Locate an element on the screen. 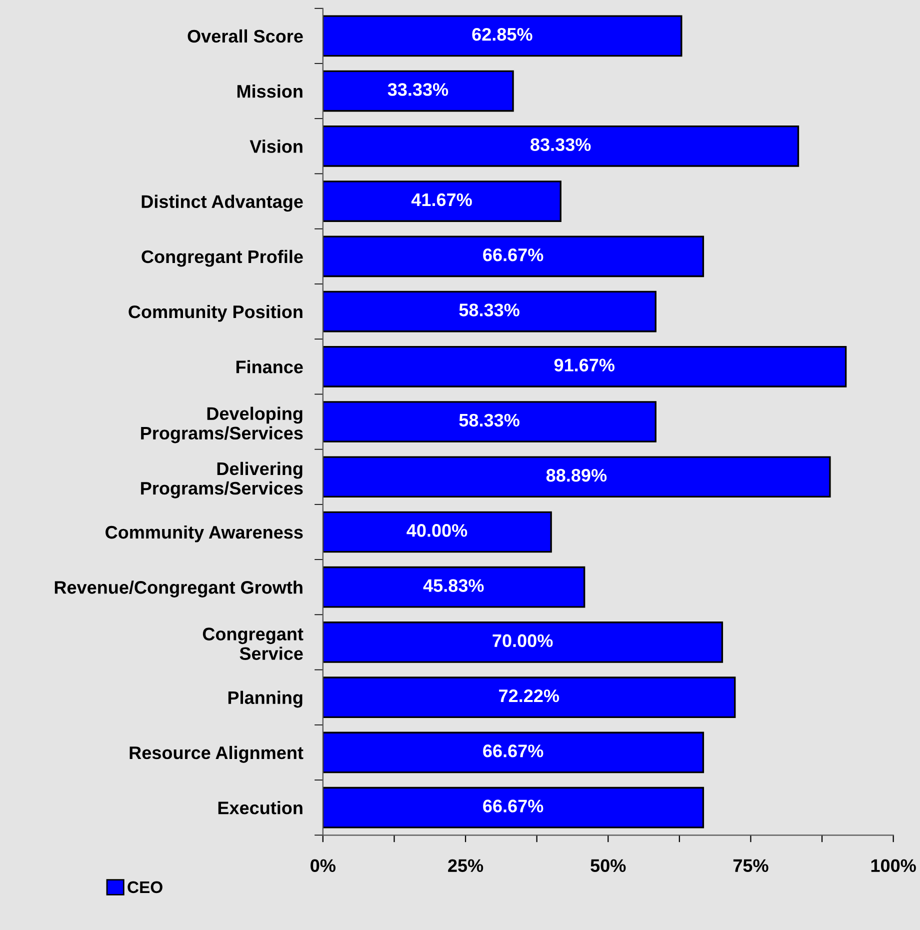 Image resolution: width=920 pixels, height=930 pixels. y-tick-label: Resource Alignment is located at coordinates (217, 754).